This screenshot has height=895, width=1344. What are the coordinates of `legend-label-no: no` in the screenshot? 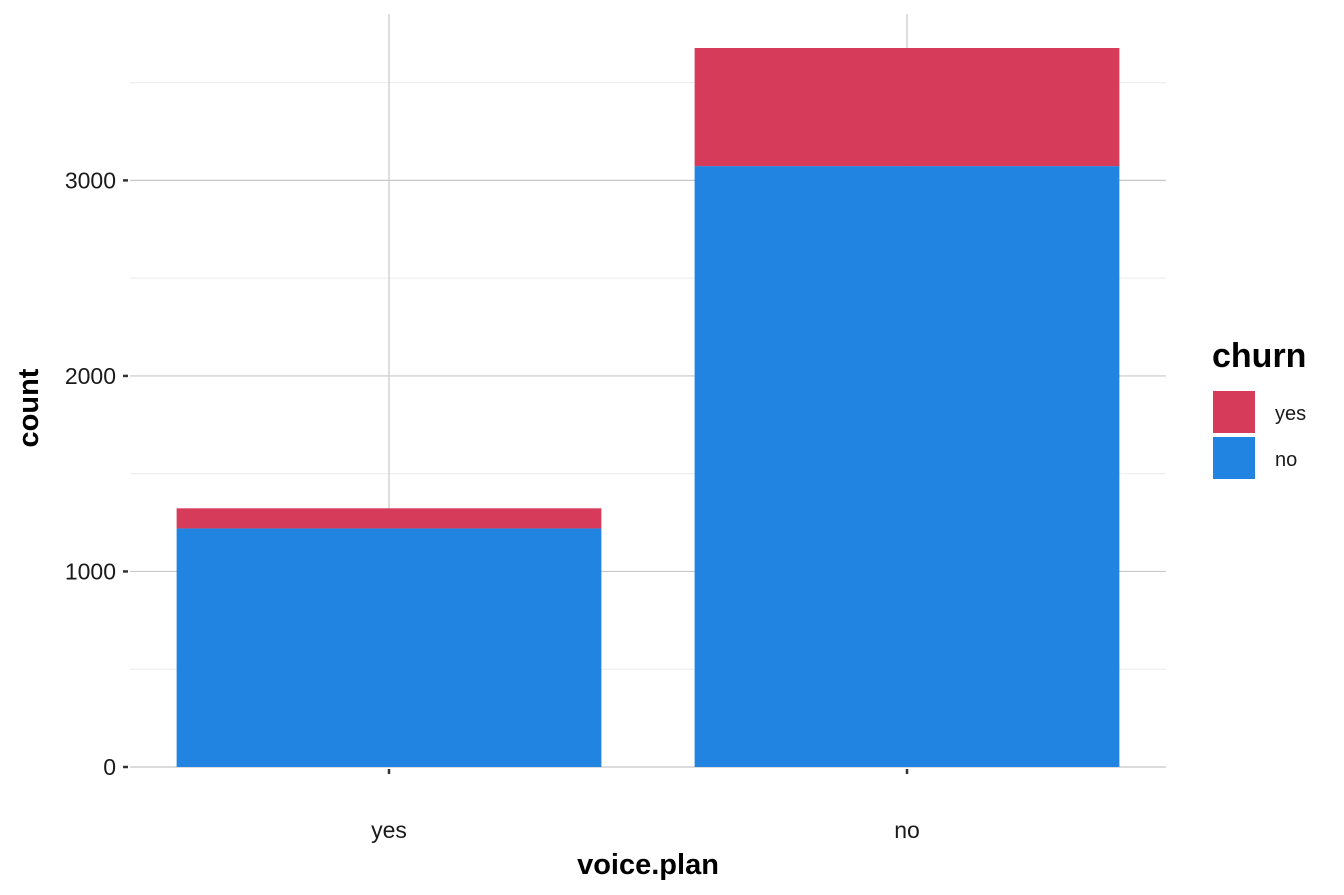 It's located at (1286, 460).